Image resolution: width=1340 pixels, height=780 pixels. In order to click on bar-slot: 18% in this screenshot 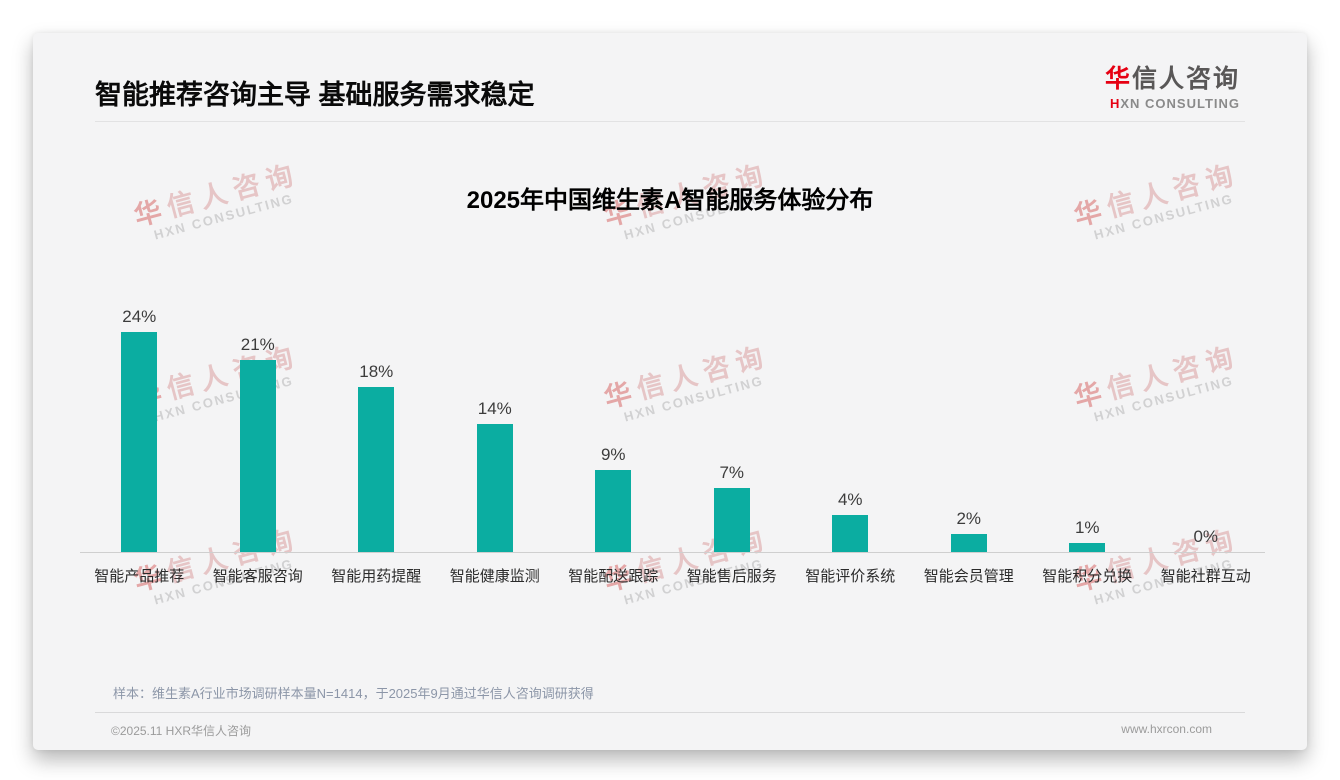, I will do `click(376, 407)`.